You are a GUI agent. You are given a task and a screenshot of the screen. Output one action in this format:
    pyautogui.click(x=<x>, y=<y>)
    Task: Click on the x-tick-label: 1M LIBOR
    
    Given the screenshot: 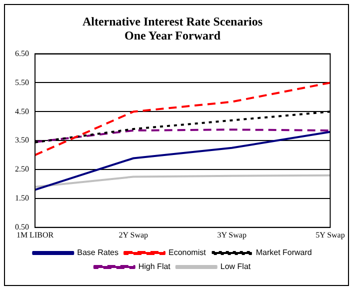 What is the action you would take?
    pyautogui.click(x=35, y=235)
    